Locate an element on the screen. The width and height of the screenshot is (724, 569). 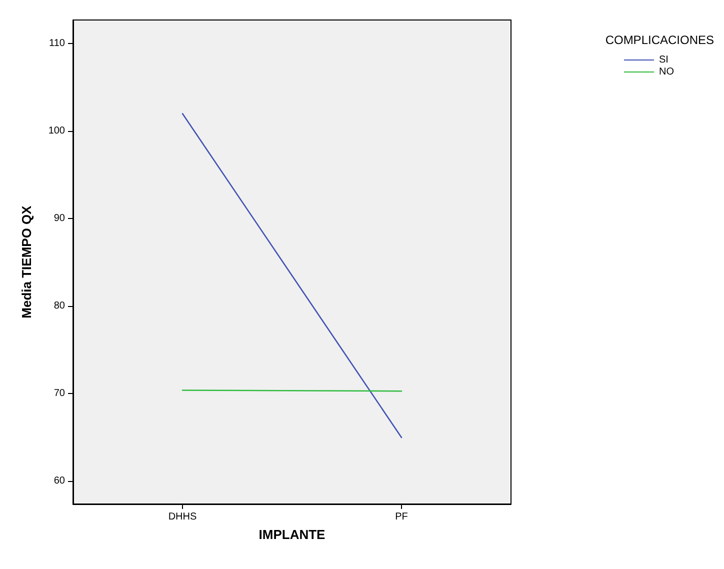
x-tick-label: PF is located at coordinates (401, 517).